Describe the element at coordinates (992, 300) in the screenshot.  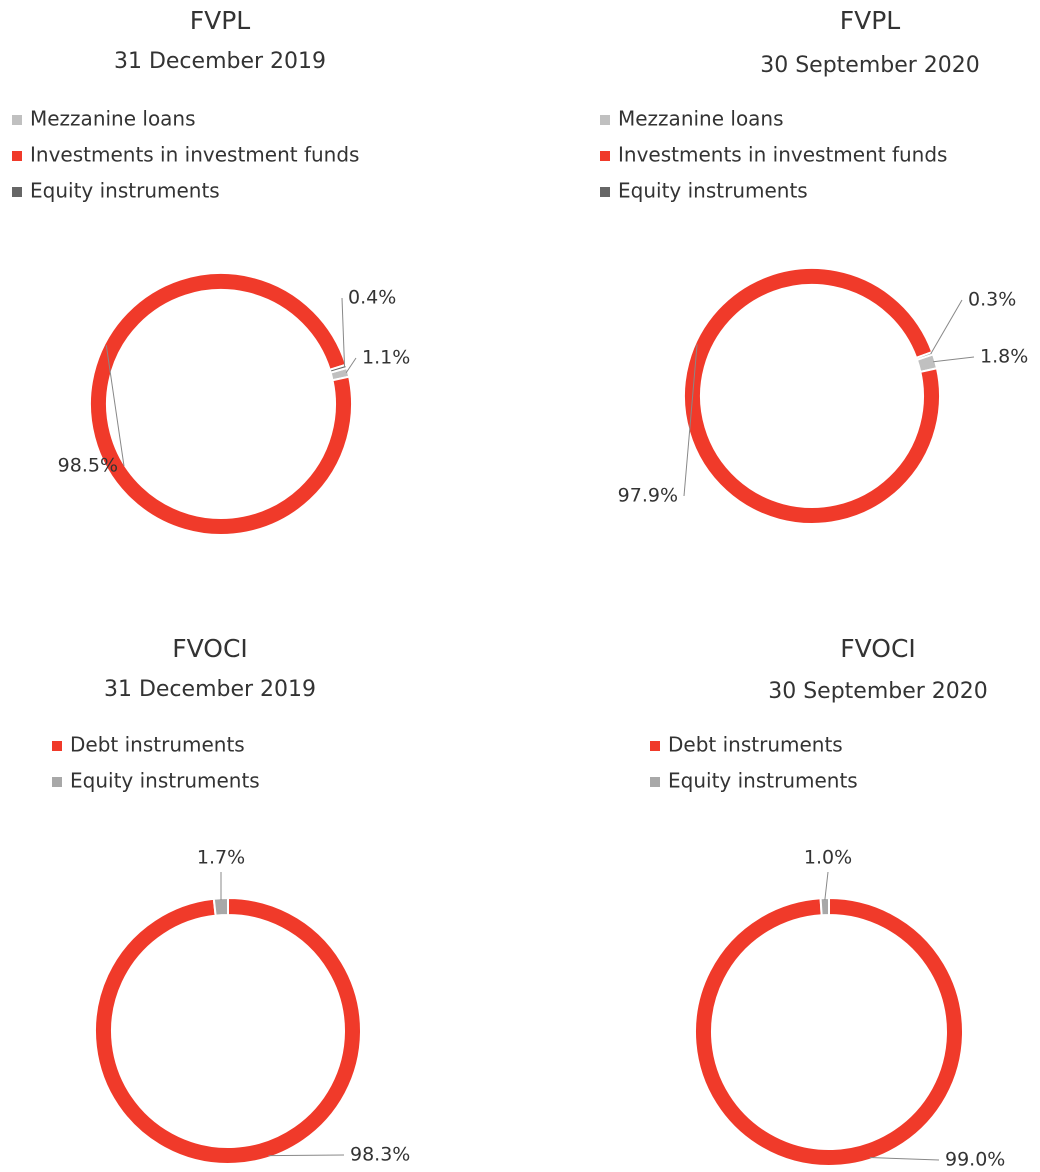
I see `data-label: 0.3%` at that location.